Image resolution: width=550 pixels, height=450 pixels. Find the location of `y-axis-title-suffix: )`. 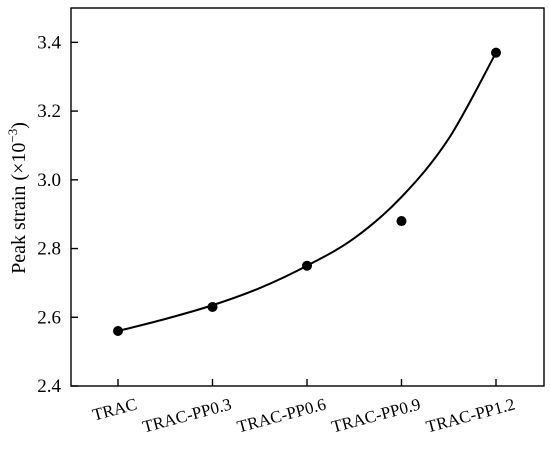

y-axis-title-suffix: ) is located at coordinates (19, 125).